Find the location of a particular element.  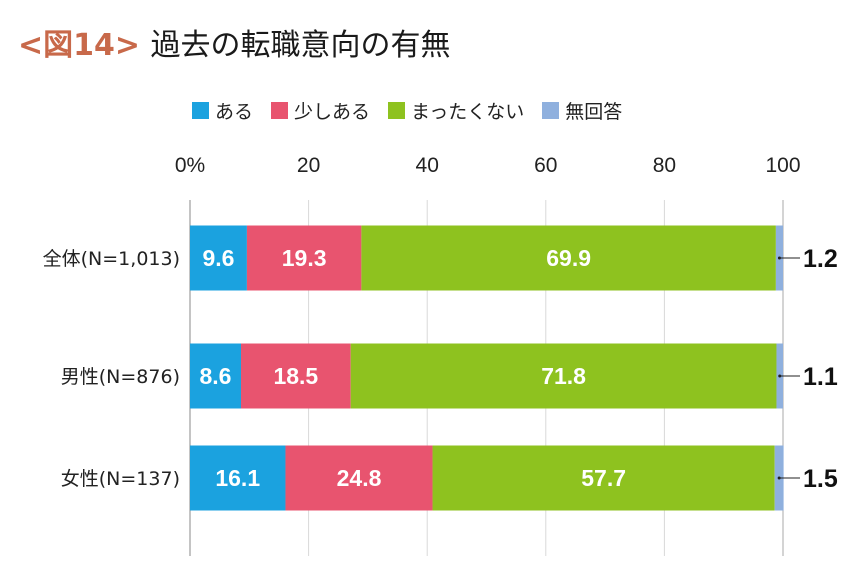

data-label: 16.1 is located at coordinates (237, 478).